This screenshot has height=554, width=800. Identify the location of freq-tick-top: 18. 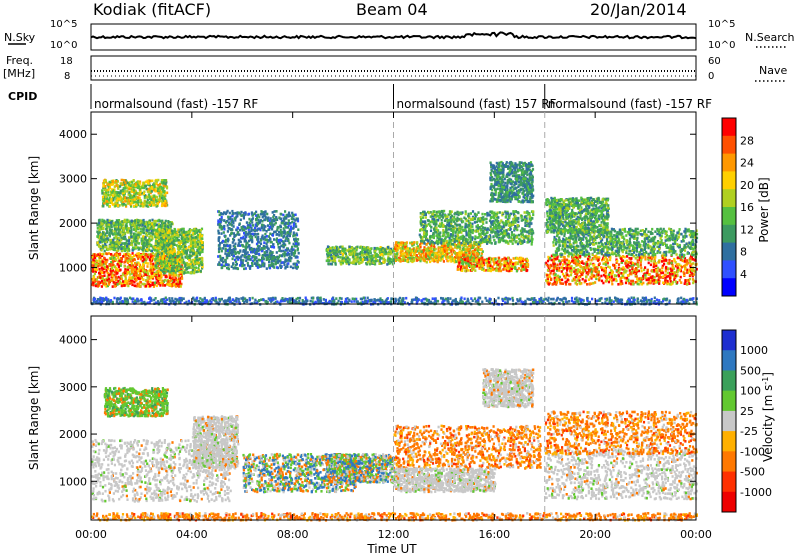
(66, 61).